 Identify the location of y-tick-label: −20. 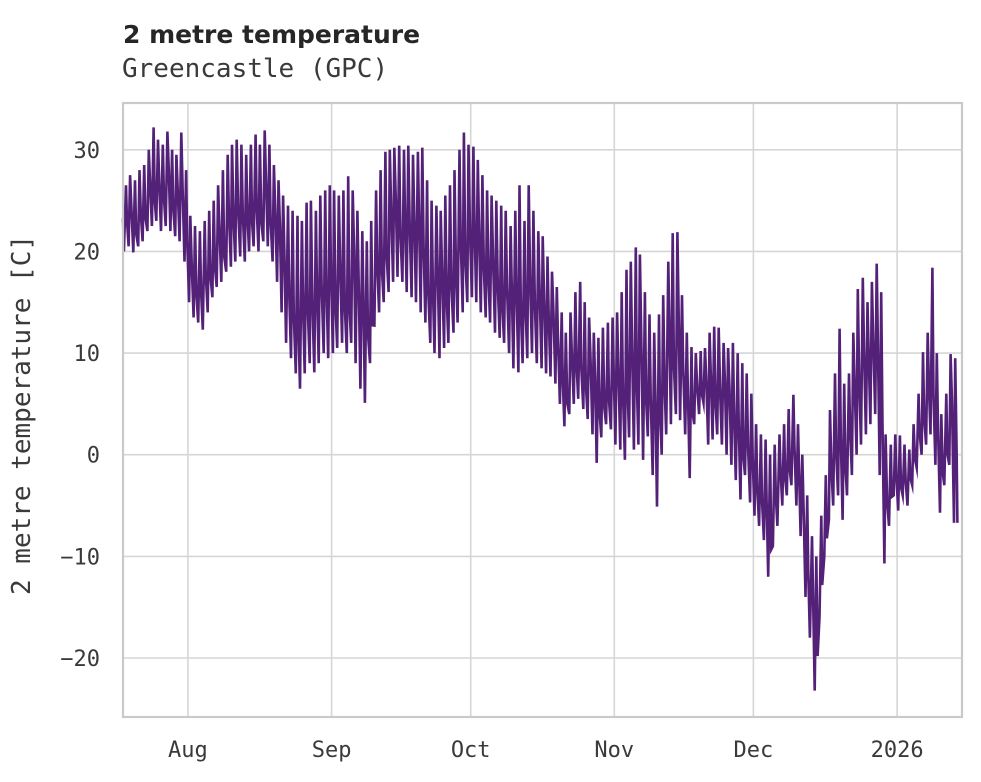
(80, 659).